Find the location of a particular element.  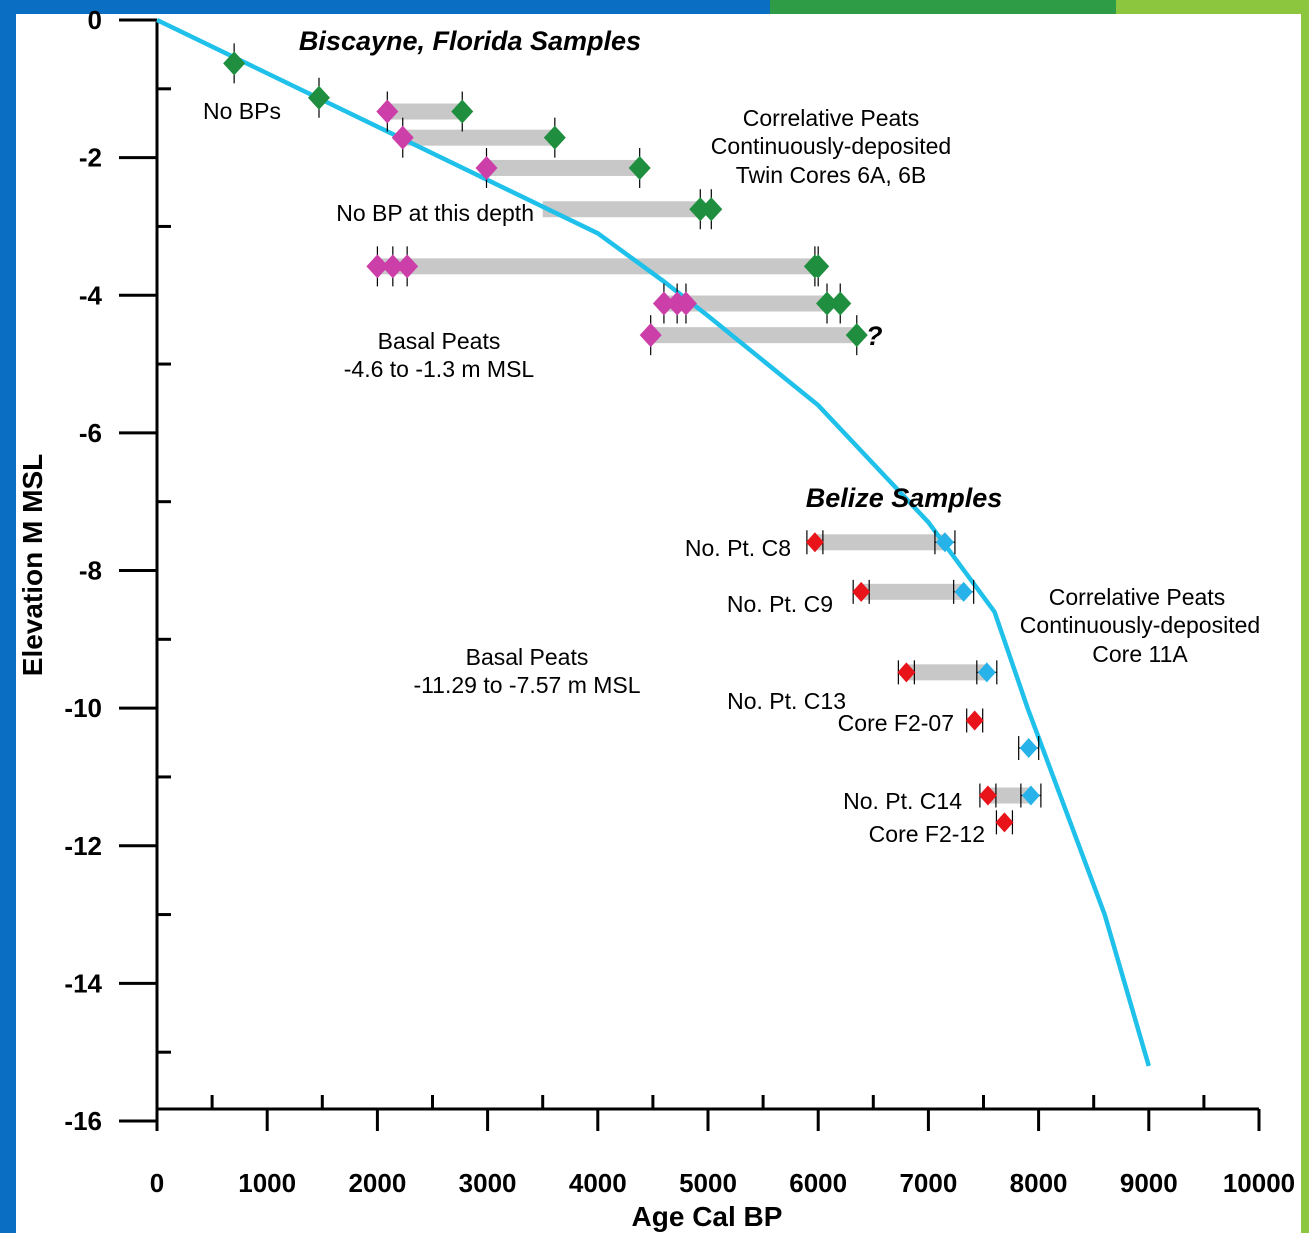

no-pt-c14-label: No. Pt. C14 is located at coordinates (902, 801).